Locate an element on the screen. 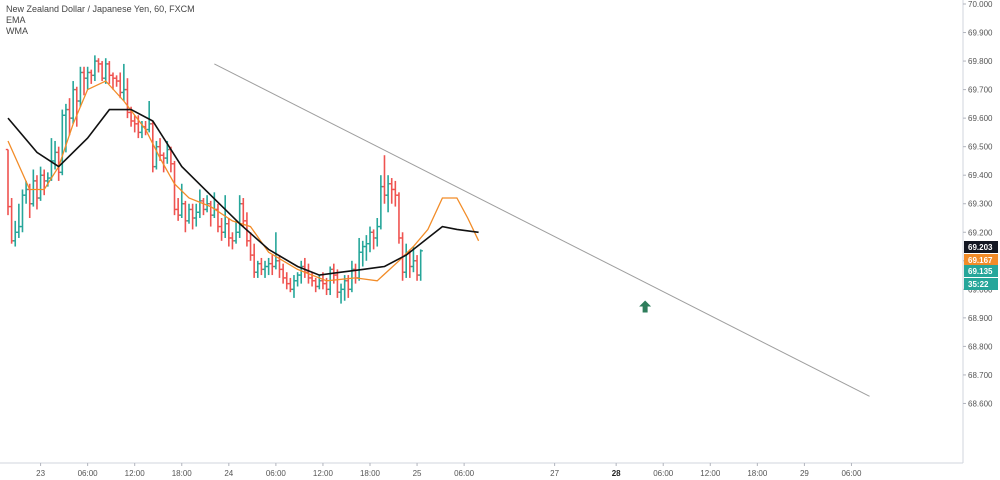 The height and width of the screenshot is (480, 1000). y-tick-label: 69.800 is located at coordinates (980, 61).